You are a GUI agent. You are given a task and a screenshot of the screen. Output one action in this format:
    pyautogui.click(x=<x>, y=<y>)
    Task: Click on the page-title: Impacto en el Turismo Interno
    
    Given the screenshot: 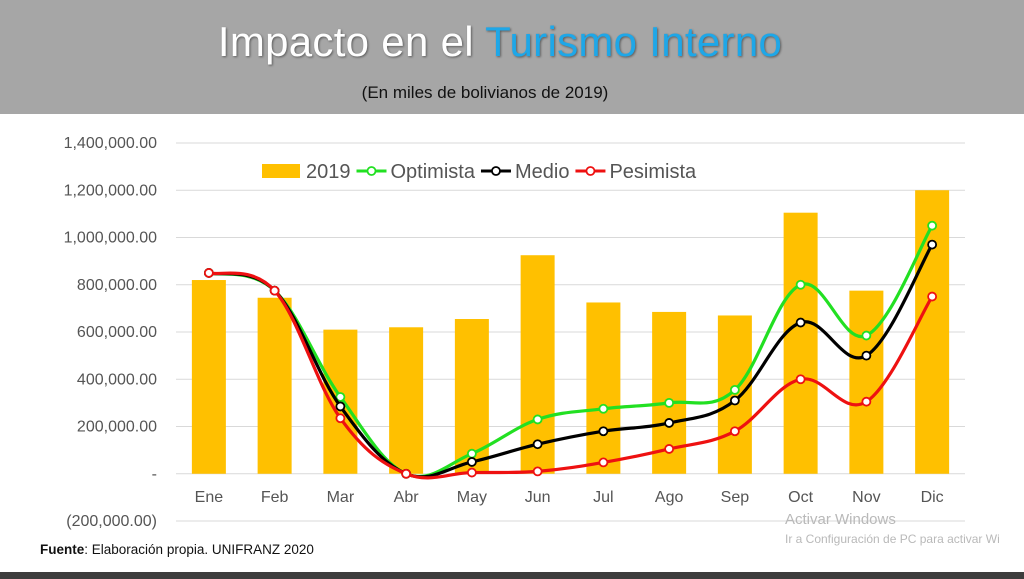 What is the action you would take?
    pyautogui.click(x=500, y=42)
    